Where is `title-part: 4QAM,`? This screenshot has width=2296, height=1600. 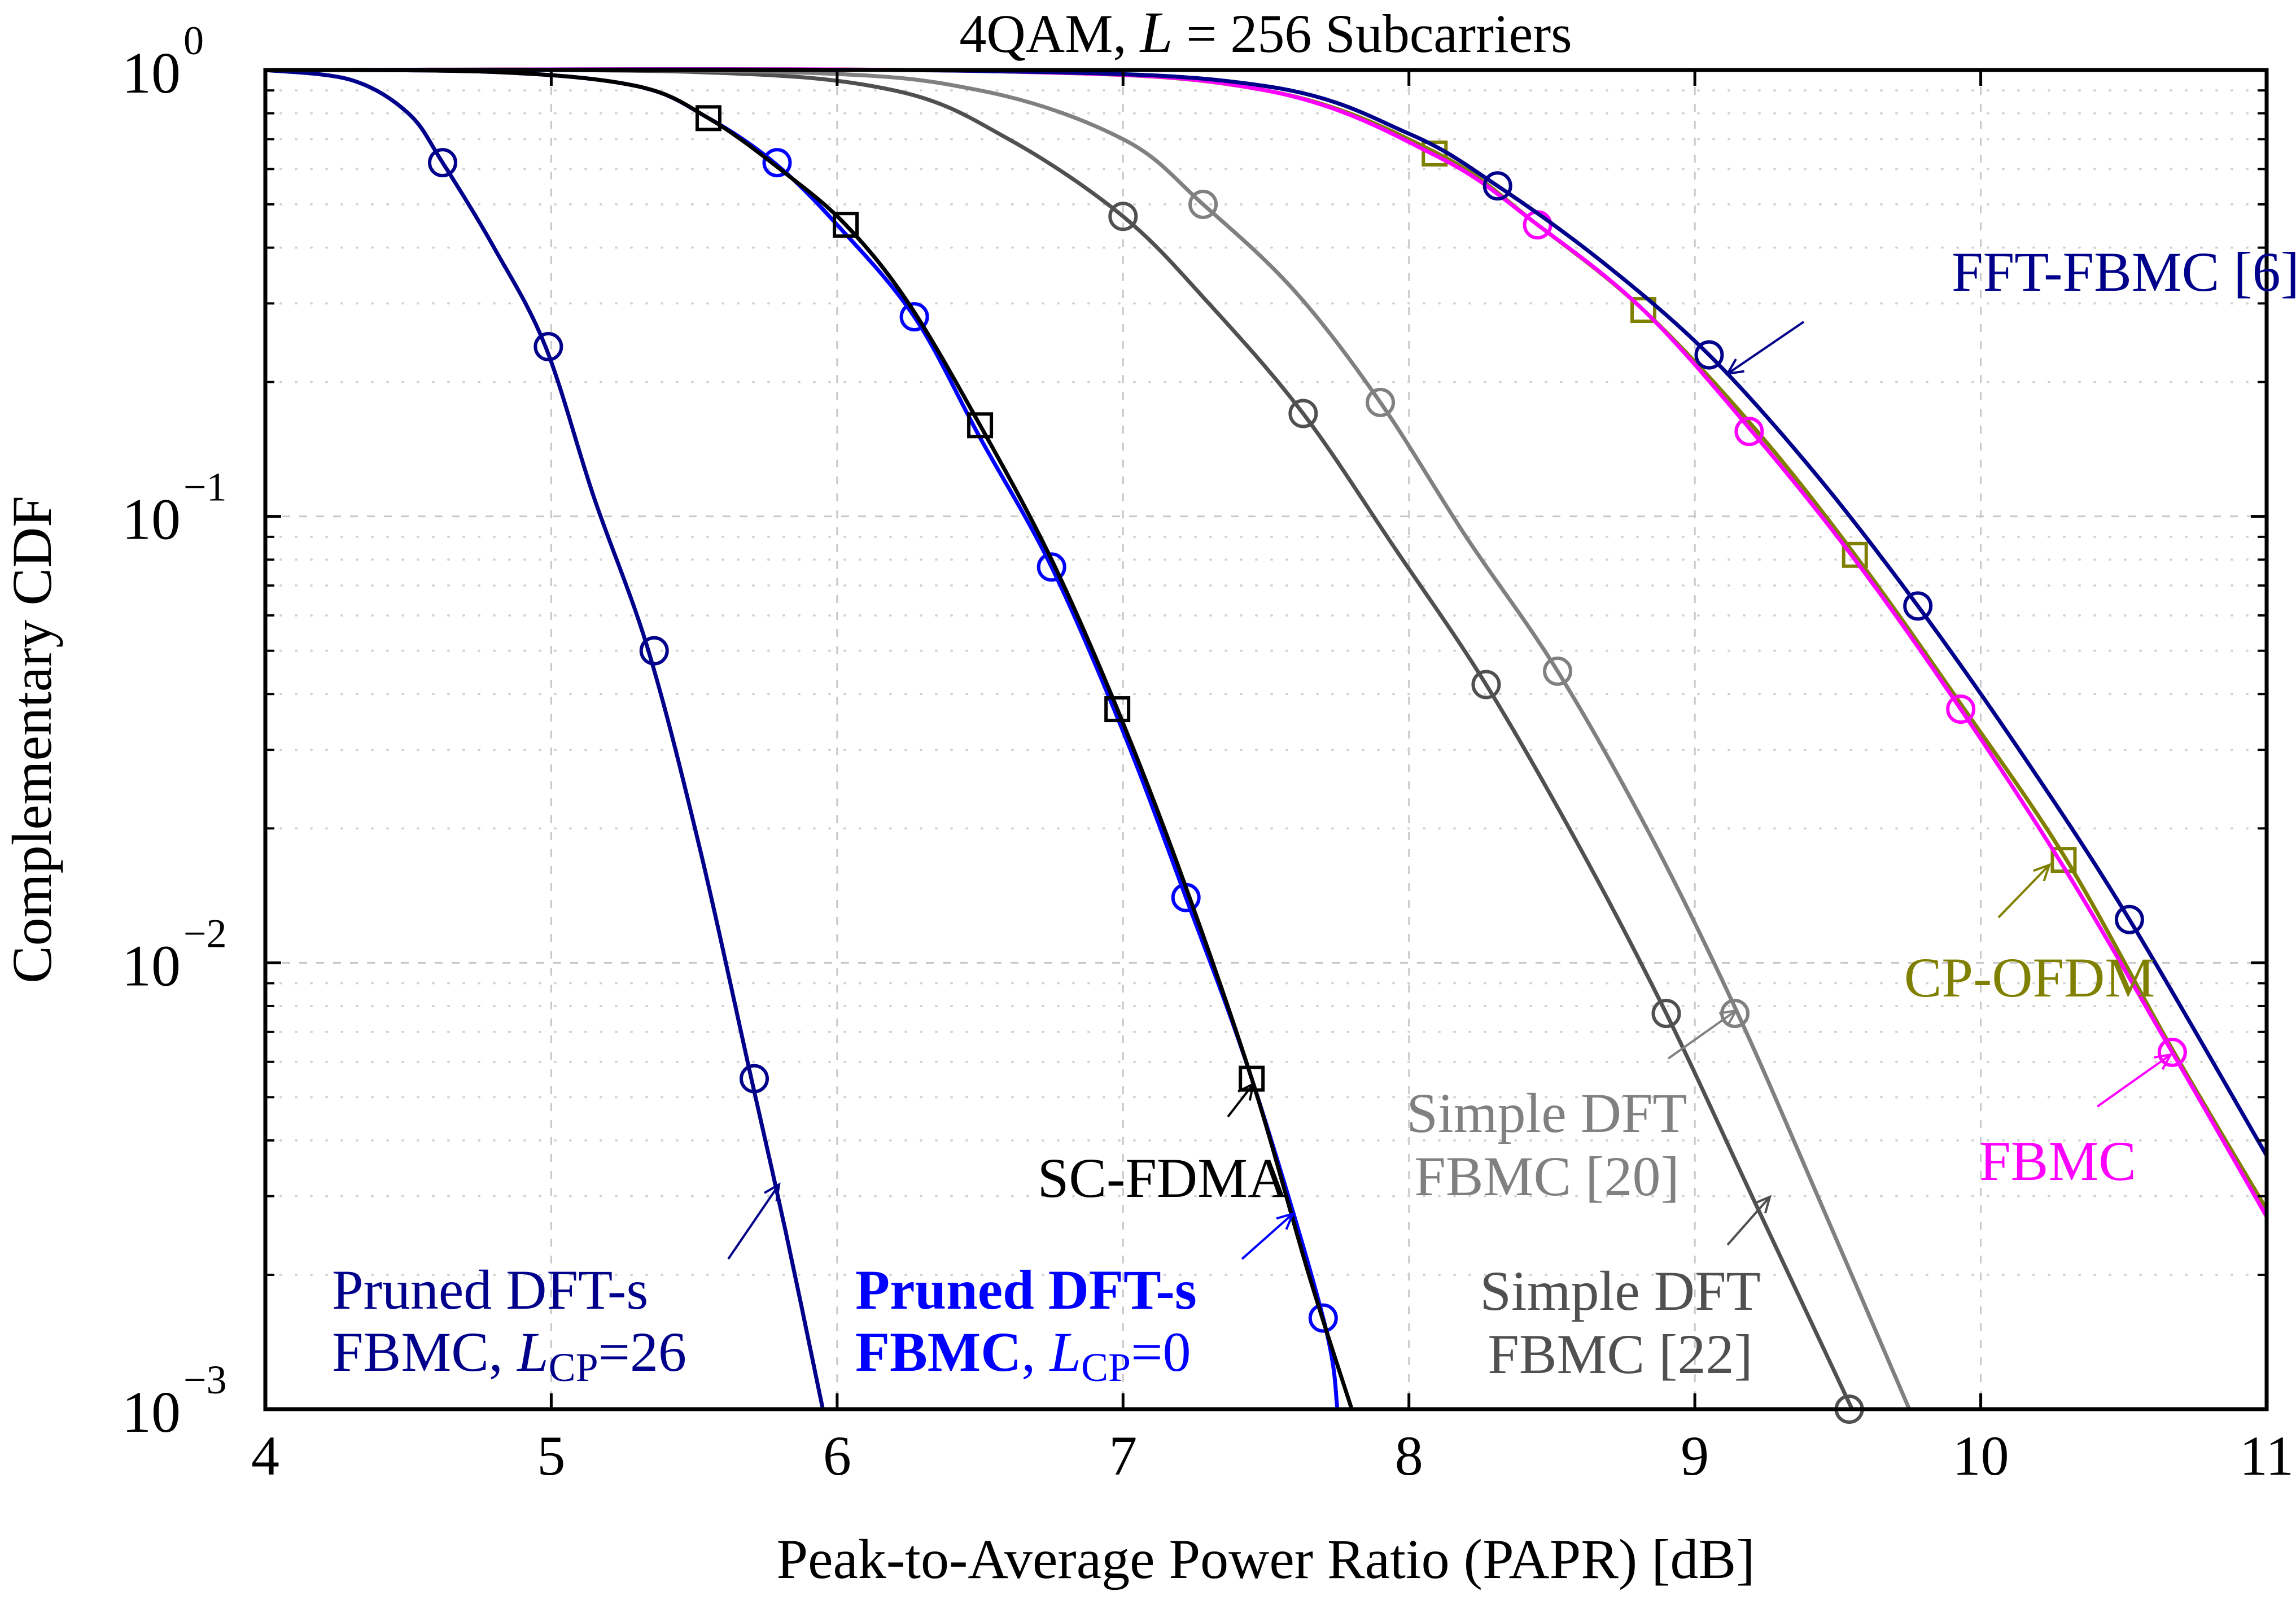 title-part: 4QAM, is located at coordinates (1049, 33).